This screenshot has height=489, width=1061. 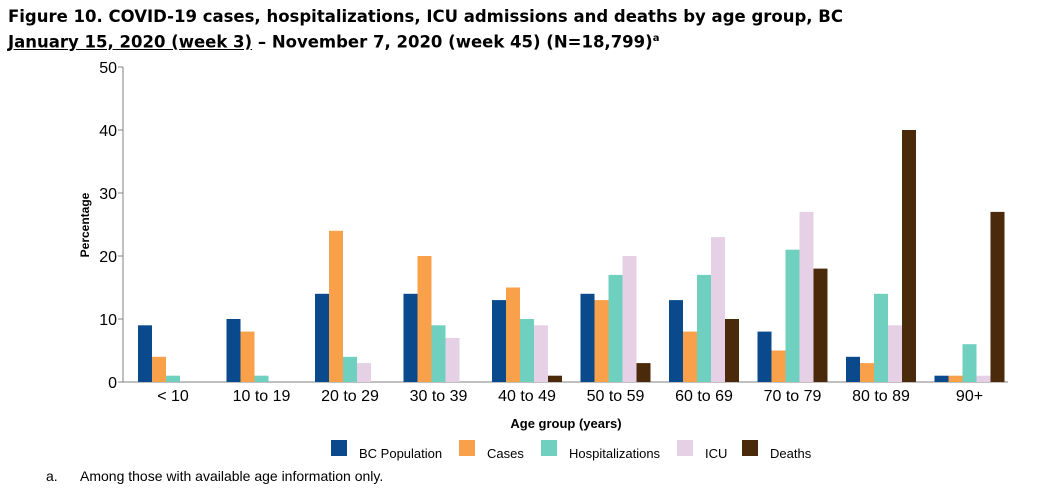 What do you see at coordinates (108, 68) in the screenshot?
I see `y-tick-label: 50` at bounding box center [108, 68].